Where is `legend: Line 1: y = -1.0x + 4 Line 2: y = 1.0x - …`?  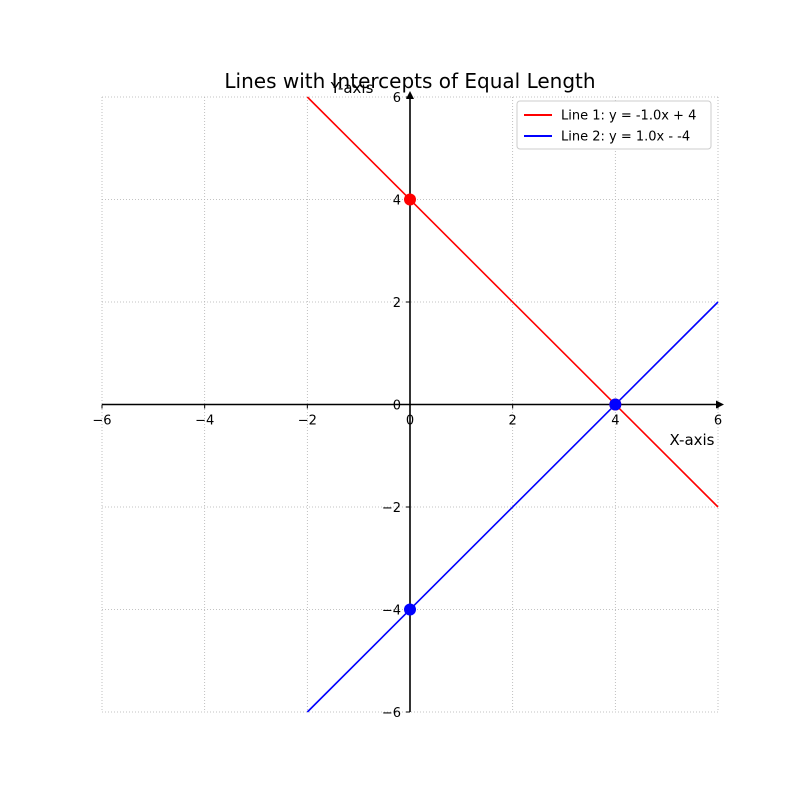
legend: Line 1: y = -1.0x + 4 Line 2: y = 1.0x - … is located at coordinates (614, 125).